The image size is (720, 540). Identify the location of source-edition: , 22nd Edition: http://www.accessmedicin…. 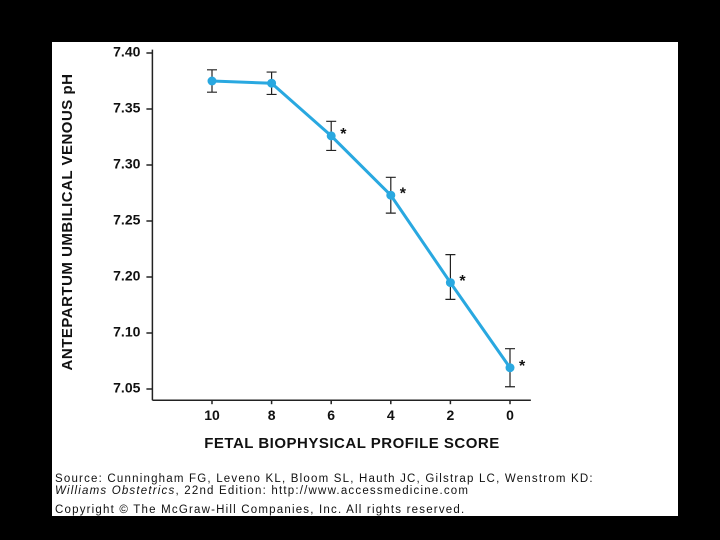
(322, 491).